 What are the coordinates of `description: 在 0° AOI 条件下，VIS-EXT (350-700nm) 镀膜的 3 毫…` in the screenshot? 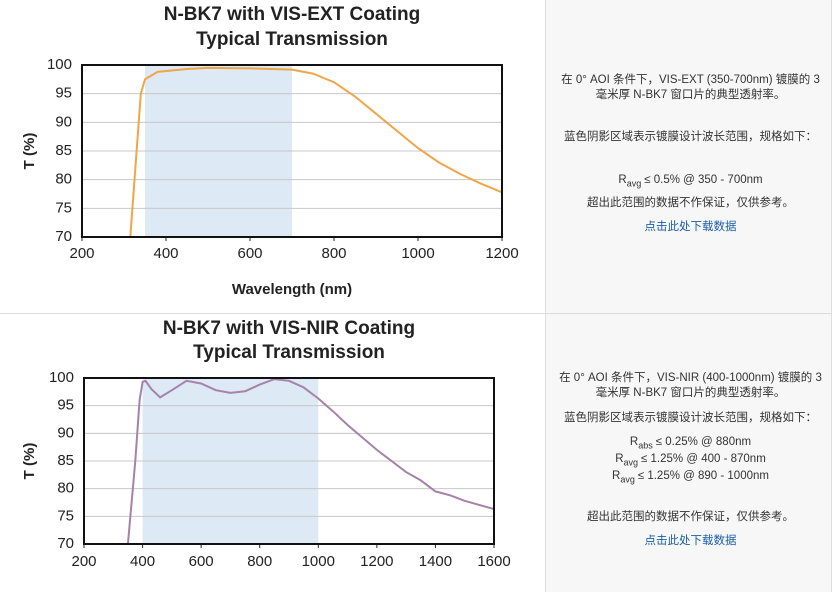 It's located at (690, 87).